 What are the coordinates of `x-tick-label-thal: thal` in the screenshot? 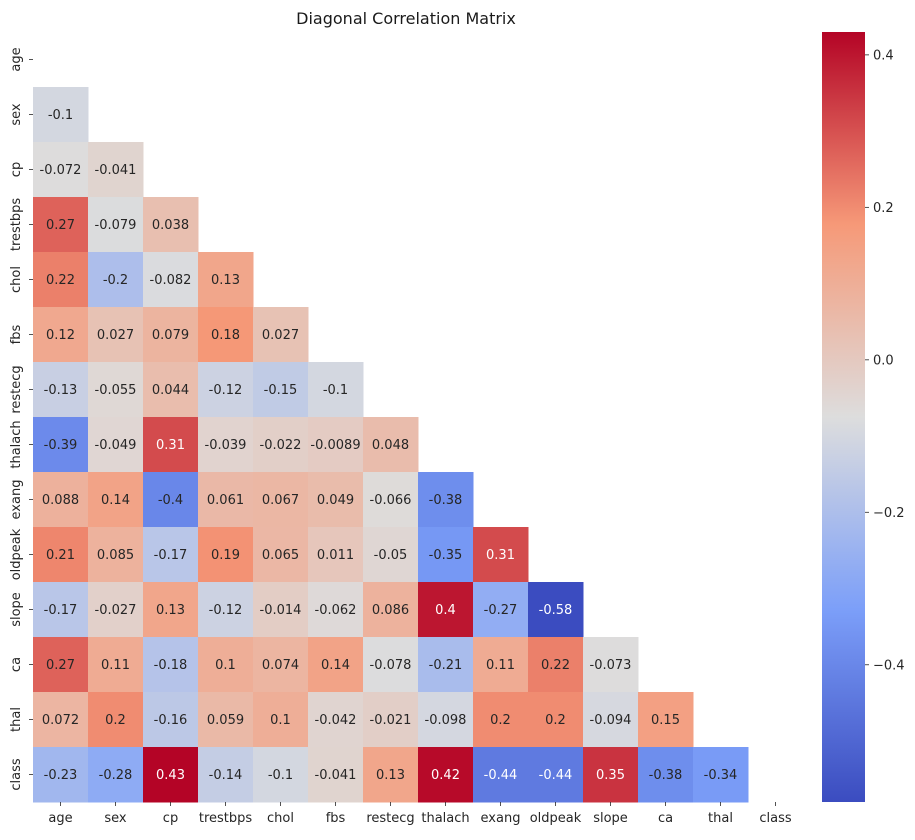 It's located at (720, 818).